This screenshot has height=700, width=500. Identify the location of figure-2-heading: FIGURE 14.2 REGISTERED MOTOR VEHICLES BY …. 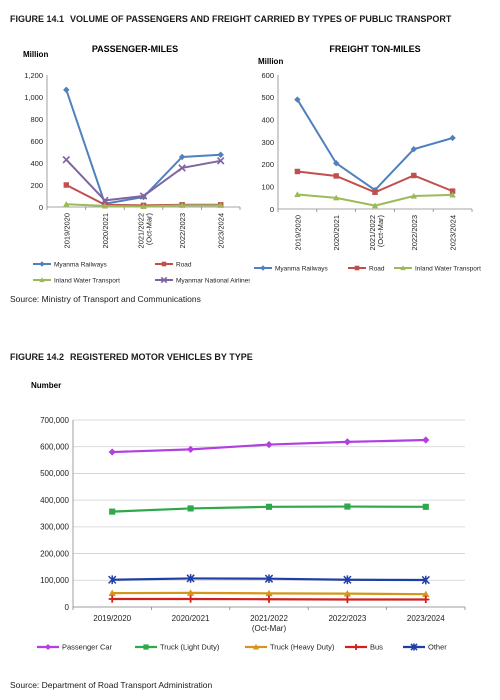
(131, 357).